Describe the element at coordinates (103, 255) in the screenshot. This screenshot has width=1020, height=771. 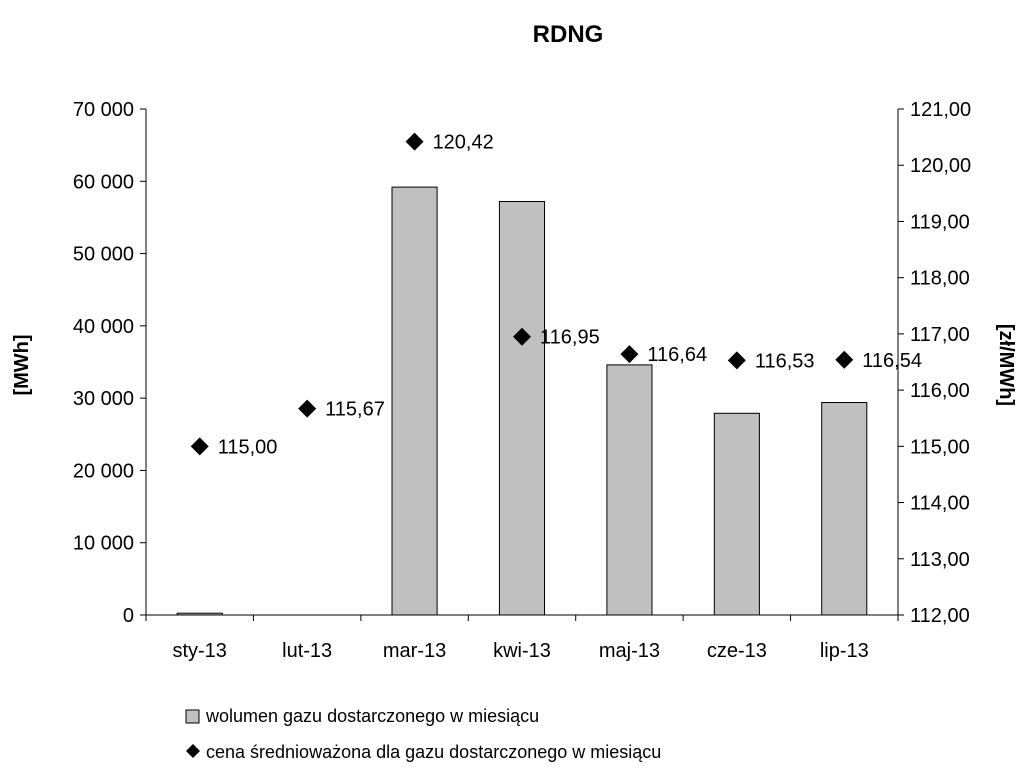
I see `y-tick-label-left: 50 000` at that location.